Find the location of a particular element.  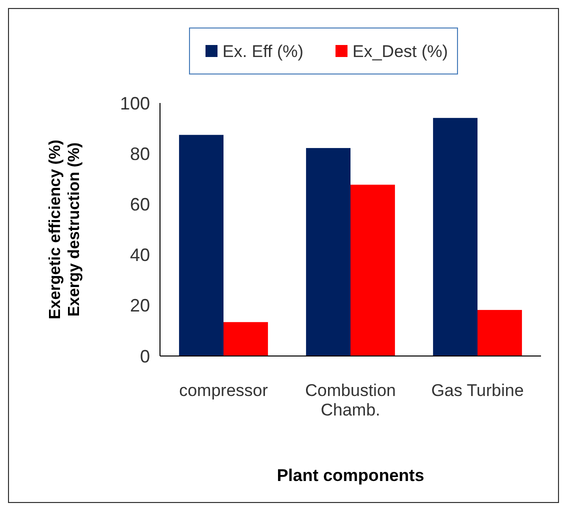

y-tick-label: 80 is located at coordinates (140, 154).